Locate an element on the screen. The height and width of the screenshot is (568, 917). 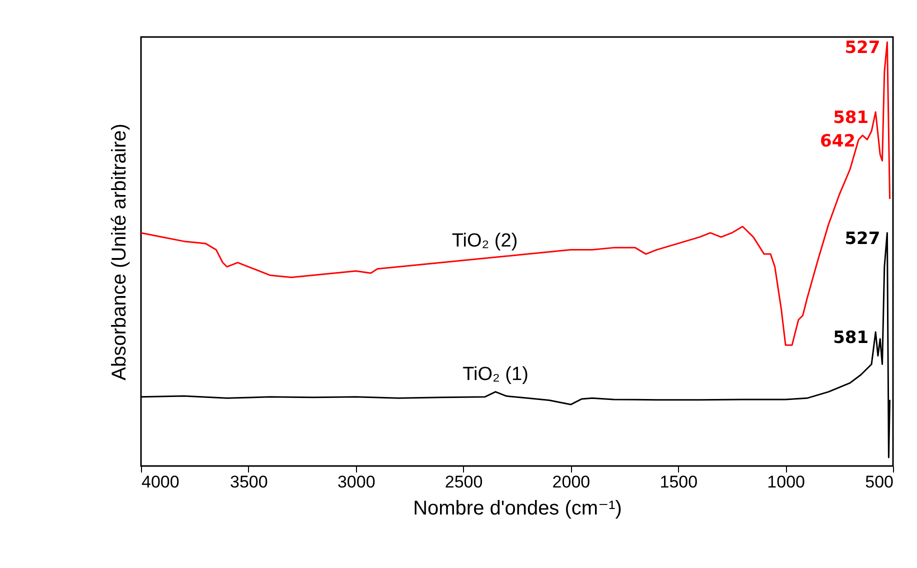
series-label: TiO₂ (1) is located at coordinates (495, 374).